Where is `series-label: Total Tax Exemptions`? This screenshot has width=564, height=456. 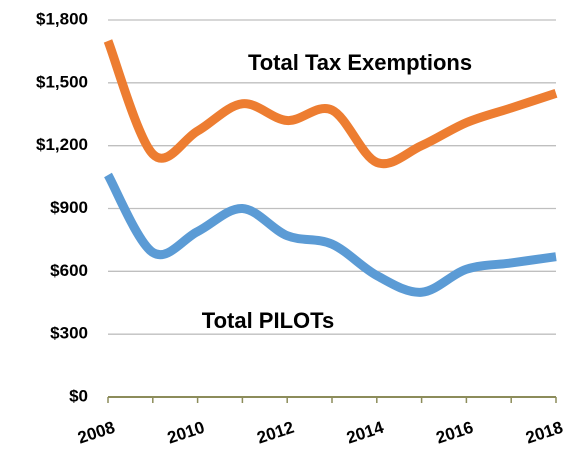 series-label: Total Tax Exemptions is located at coordinates (360, 62).